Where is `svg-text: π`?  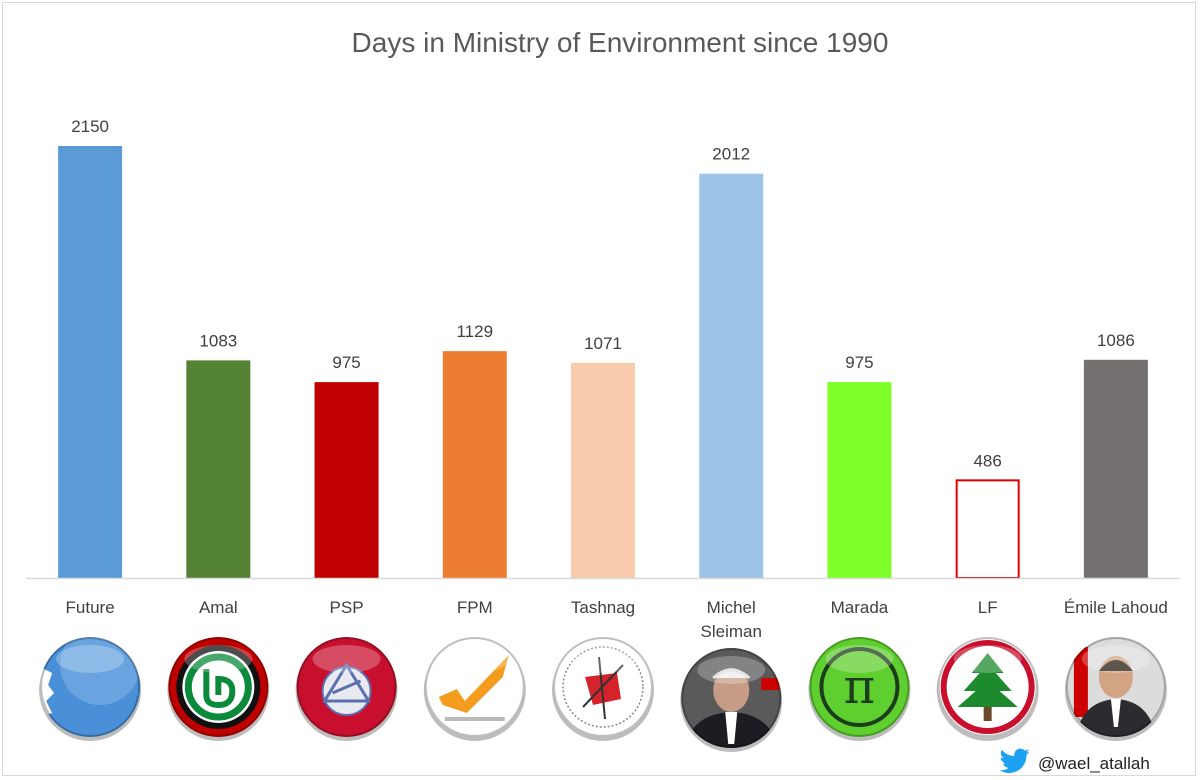
svg-text: π is located at coordinates (860, 687).